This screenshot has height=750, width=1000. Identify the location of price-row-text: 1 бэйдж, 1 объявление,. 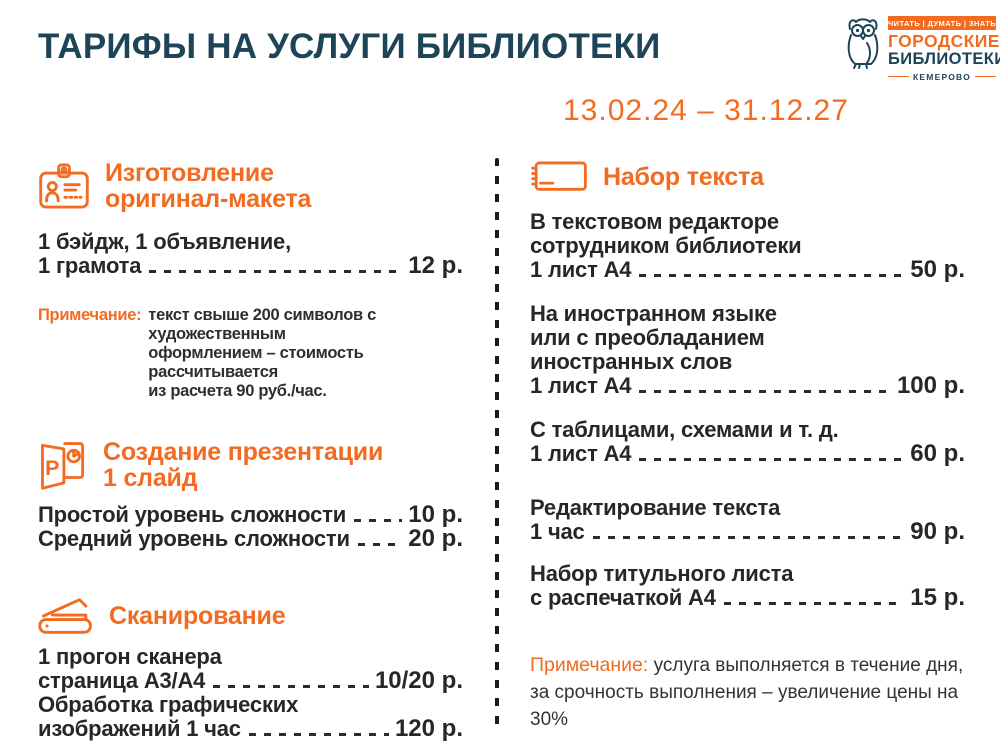
(164, 241).